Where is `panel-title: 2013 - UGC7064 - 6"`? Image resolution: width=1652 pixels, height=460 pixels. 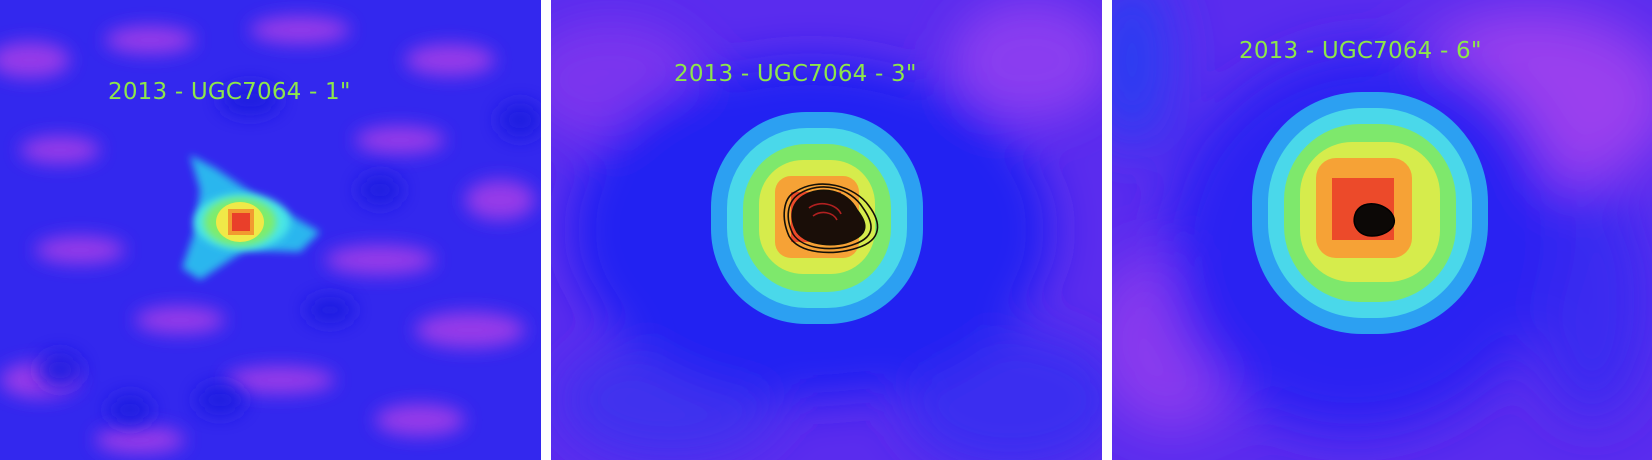 panel-title: 2013 - UGC7064 - 6" is located at coordinates (1360, 51).